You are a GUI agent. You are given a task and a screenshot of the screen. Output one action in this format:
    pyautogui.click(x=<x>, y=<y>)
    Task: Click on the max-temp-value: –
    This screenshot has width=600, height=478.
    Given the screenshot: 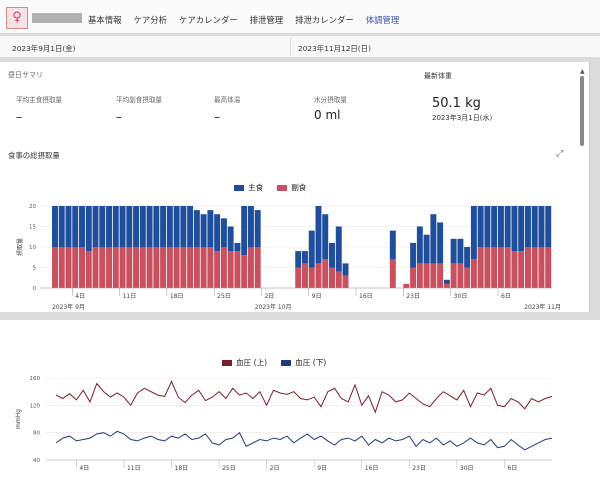 What is the action you would take?
    pyautogui.click(x=217, y=117)
    